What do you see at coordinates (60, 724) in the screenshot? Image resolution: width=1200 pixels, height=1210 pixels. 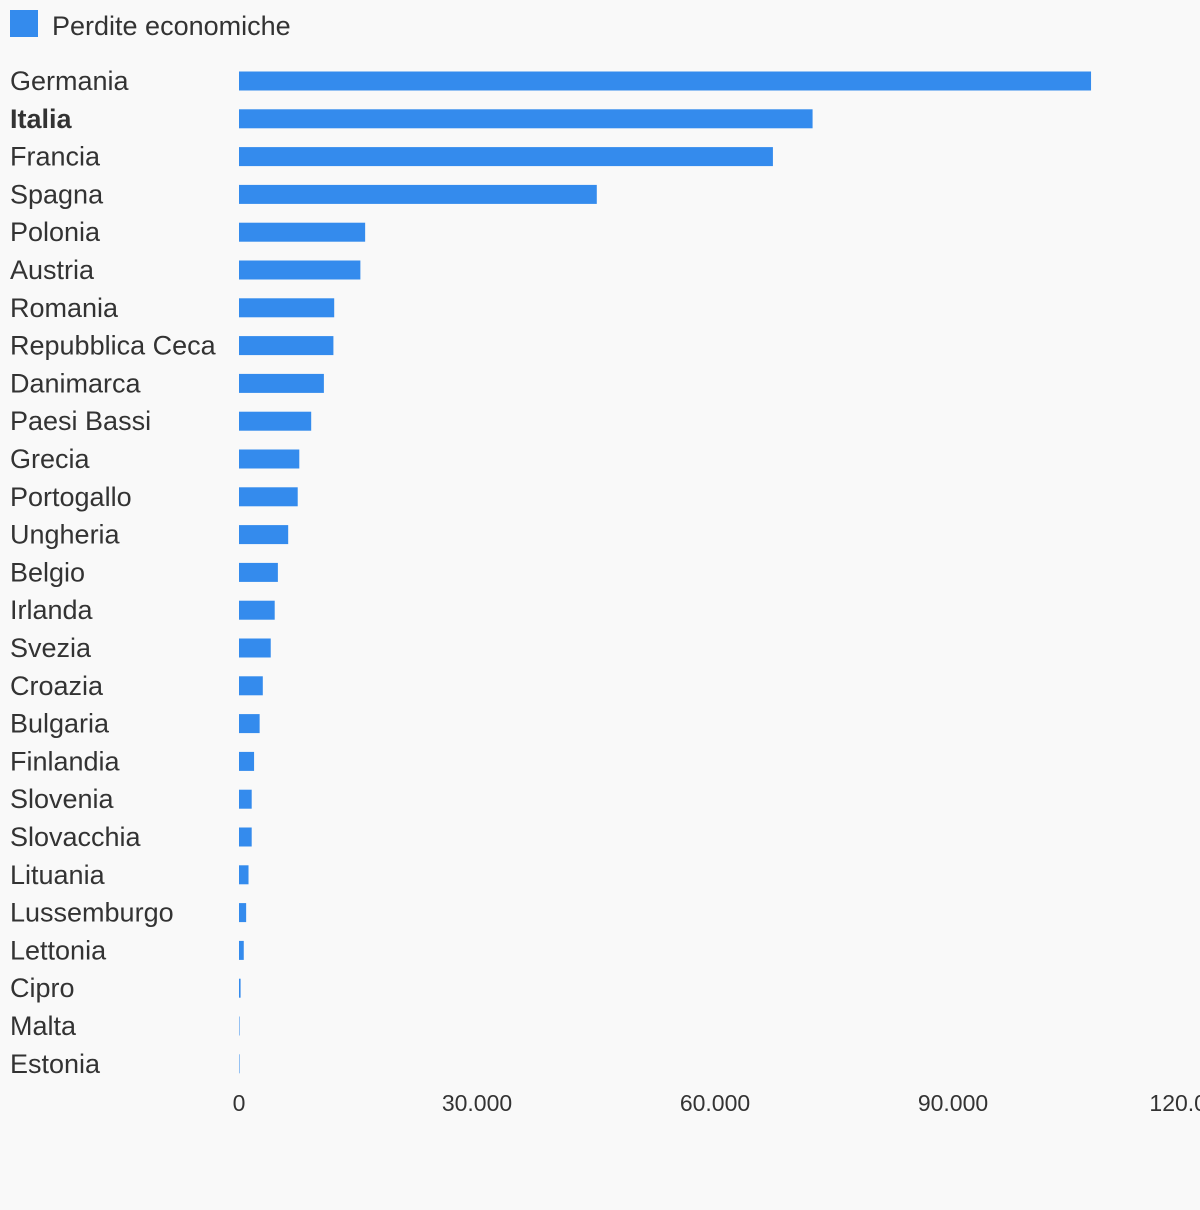 I see `category-label-17: Bulgaria` at bounding box center [60, 724].